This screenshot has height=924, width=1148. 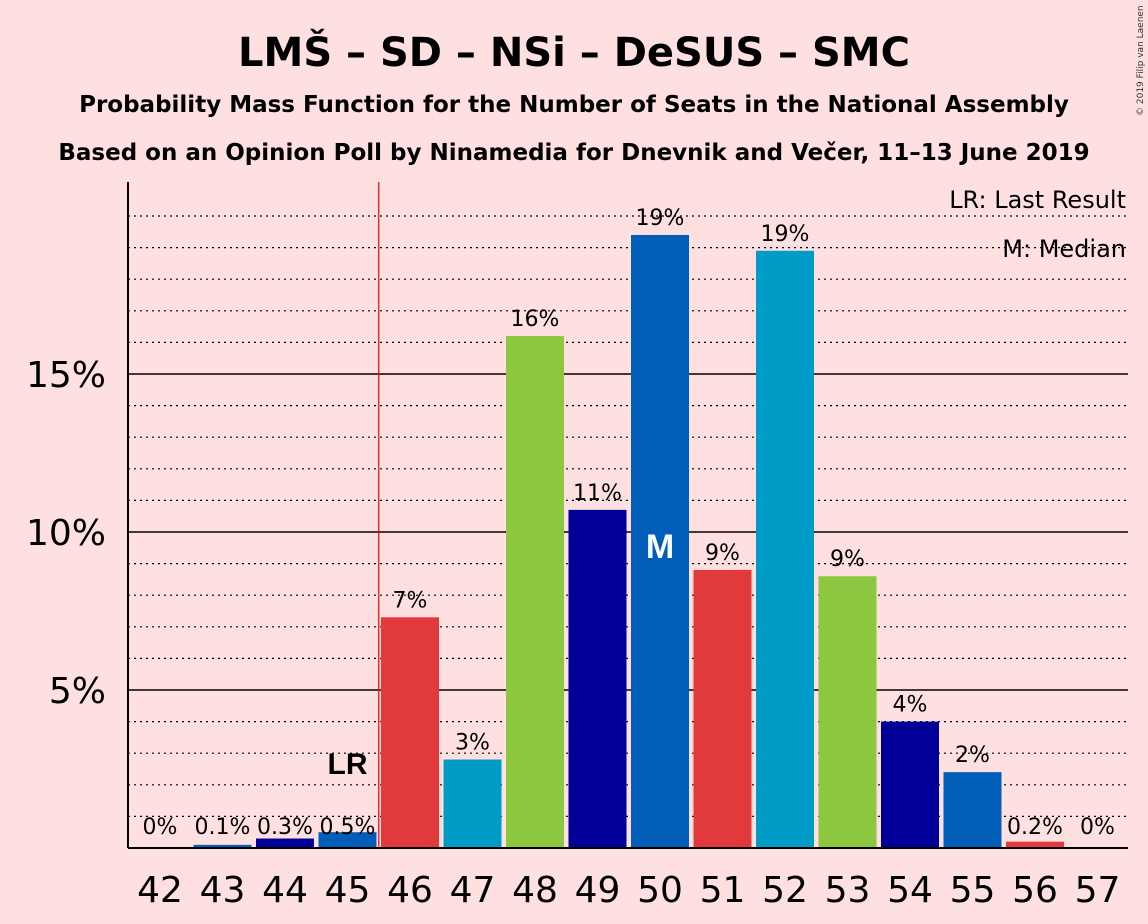 What do you see at coordinates (77, 691) in the screenshot?
I see `y-tick-label: 5%` at bounding box center [77, 691].